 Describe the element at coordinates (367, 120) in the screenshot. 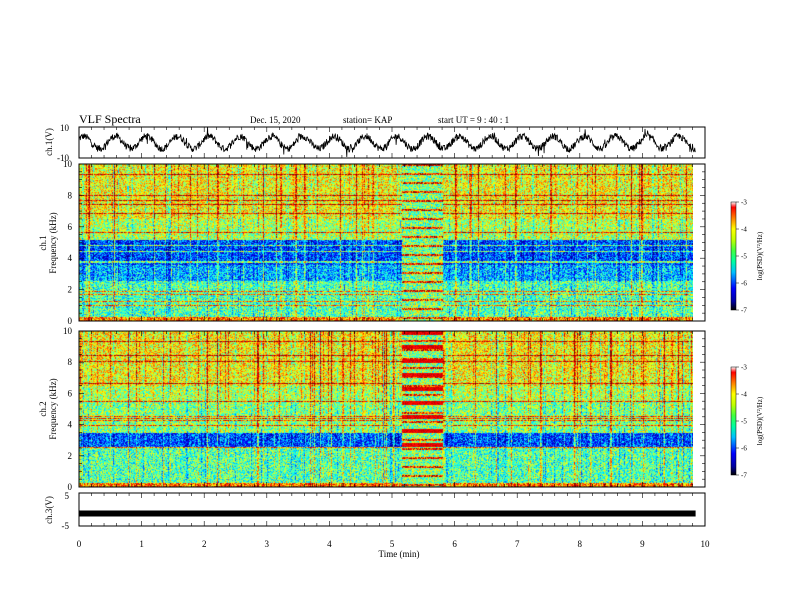

I see `station-label: station= KAP` at that location.